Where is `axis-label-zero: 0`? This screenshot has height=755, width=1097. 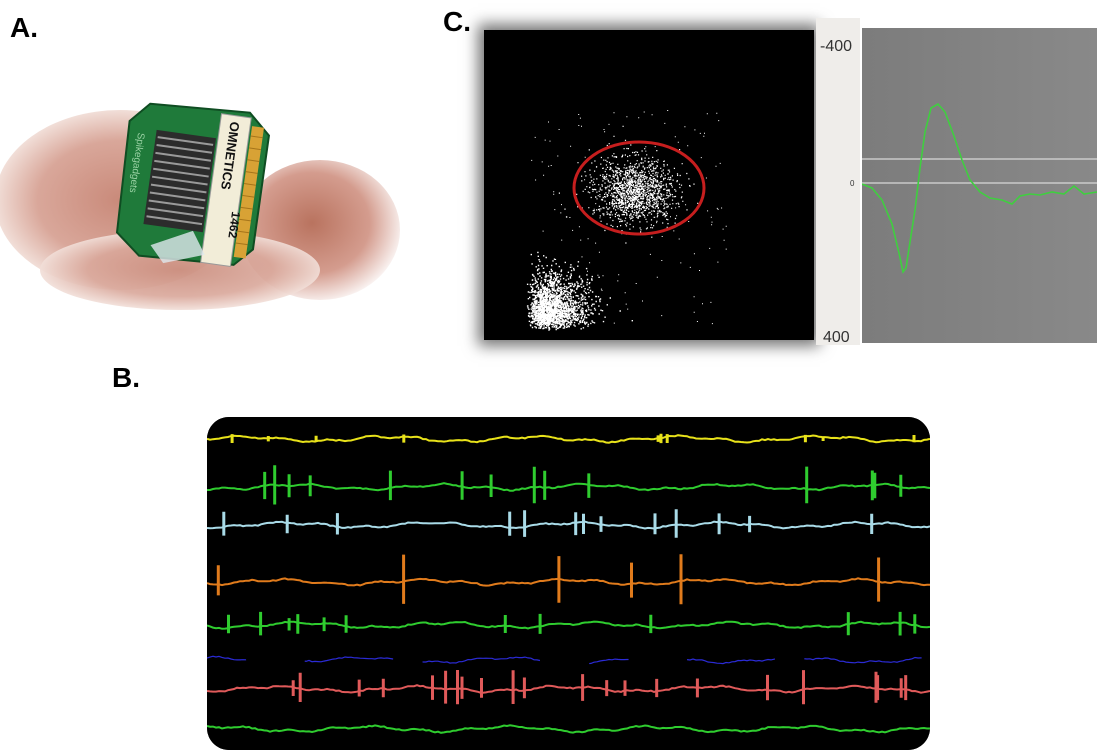
axis-label-zero: 0 is located at coordinates (852, 183).